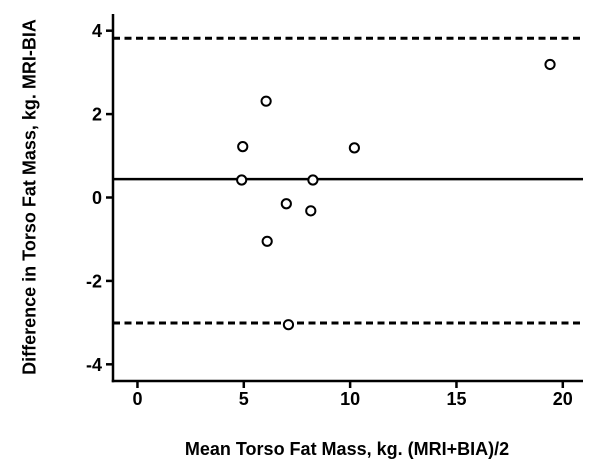 The width and height of the screenshot is (600, 475). What do you see at coordinates (94, 281) in the screenshot?
I see `y-tick-label-1: -2` at bounding box center [94, 281].